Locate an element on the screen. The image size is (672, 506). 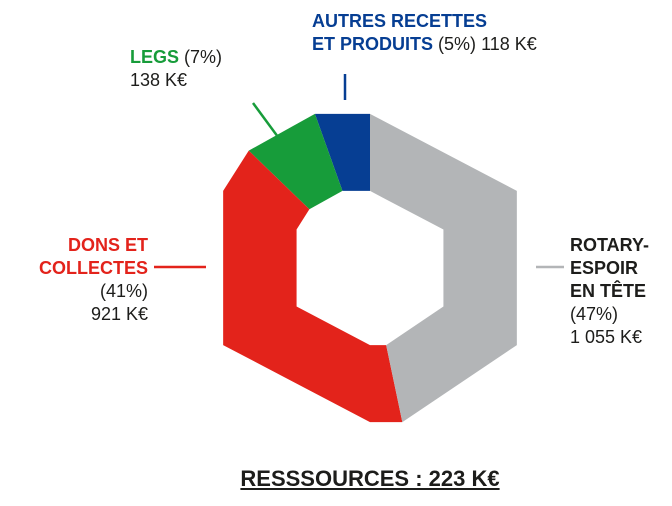
category-name: ROTARY- ESPOIR EN TÊTE is located at coordinates (609, 268).